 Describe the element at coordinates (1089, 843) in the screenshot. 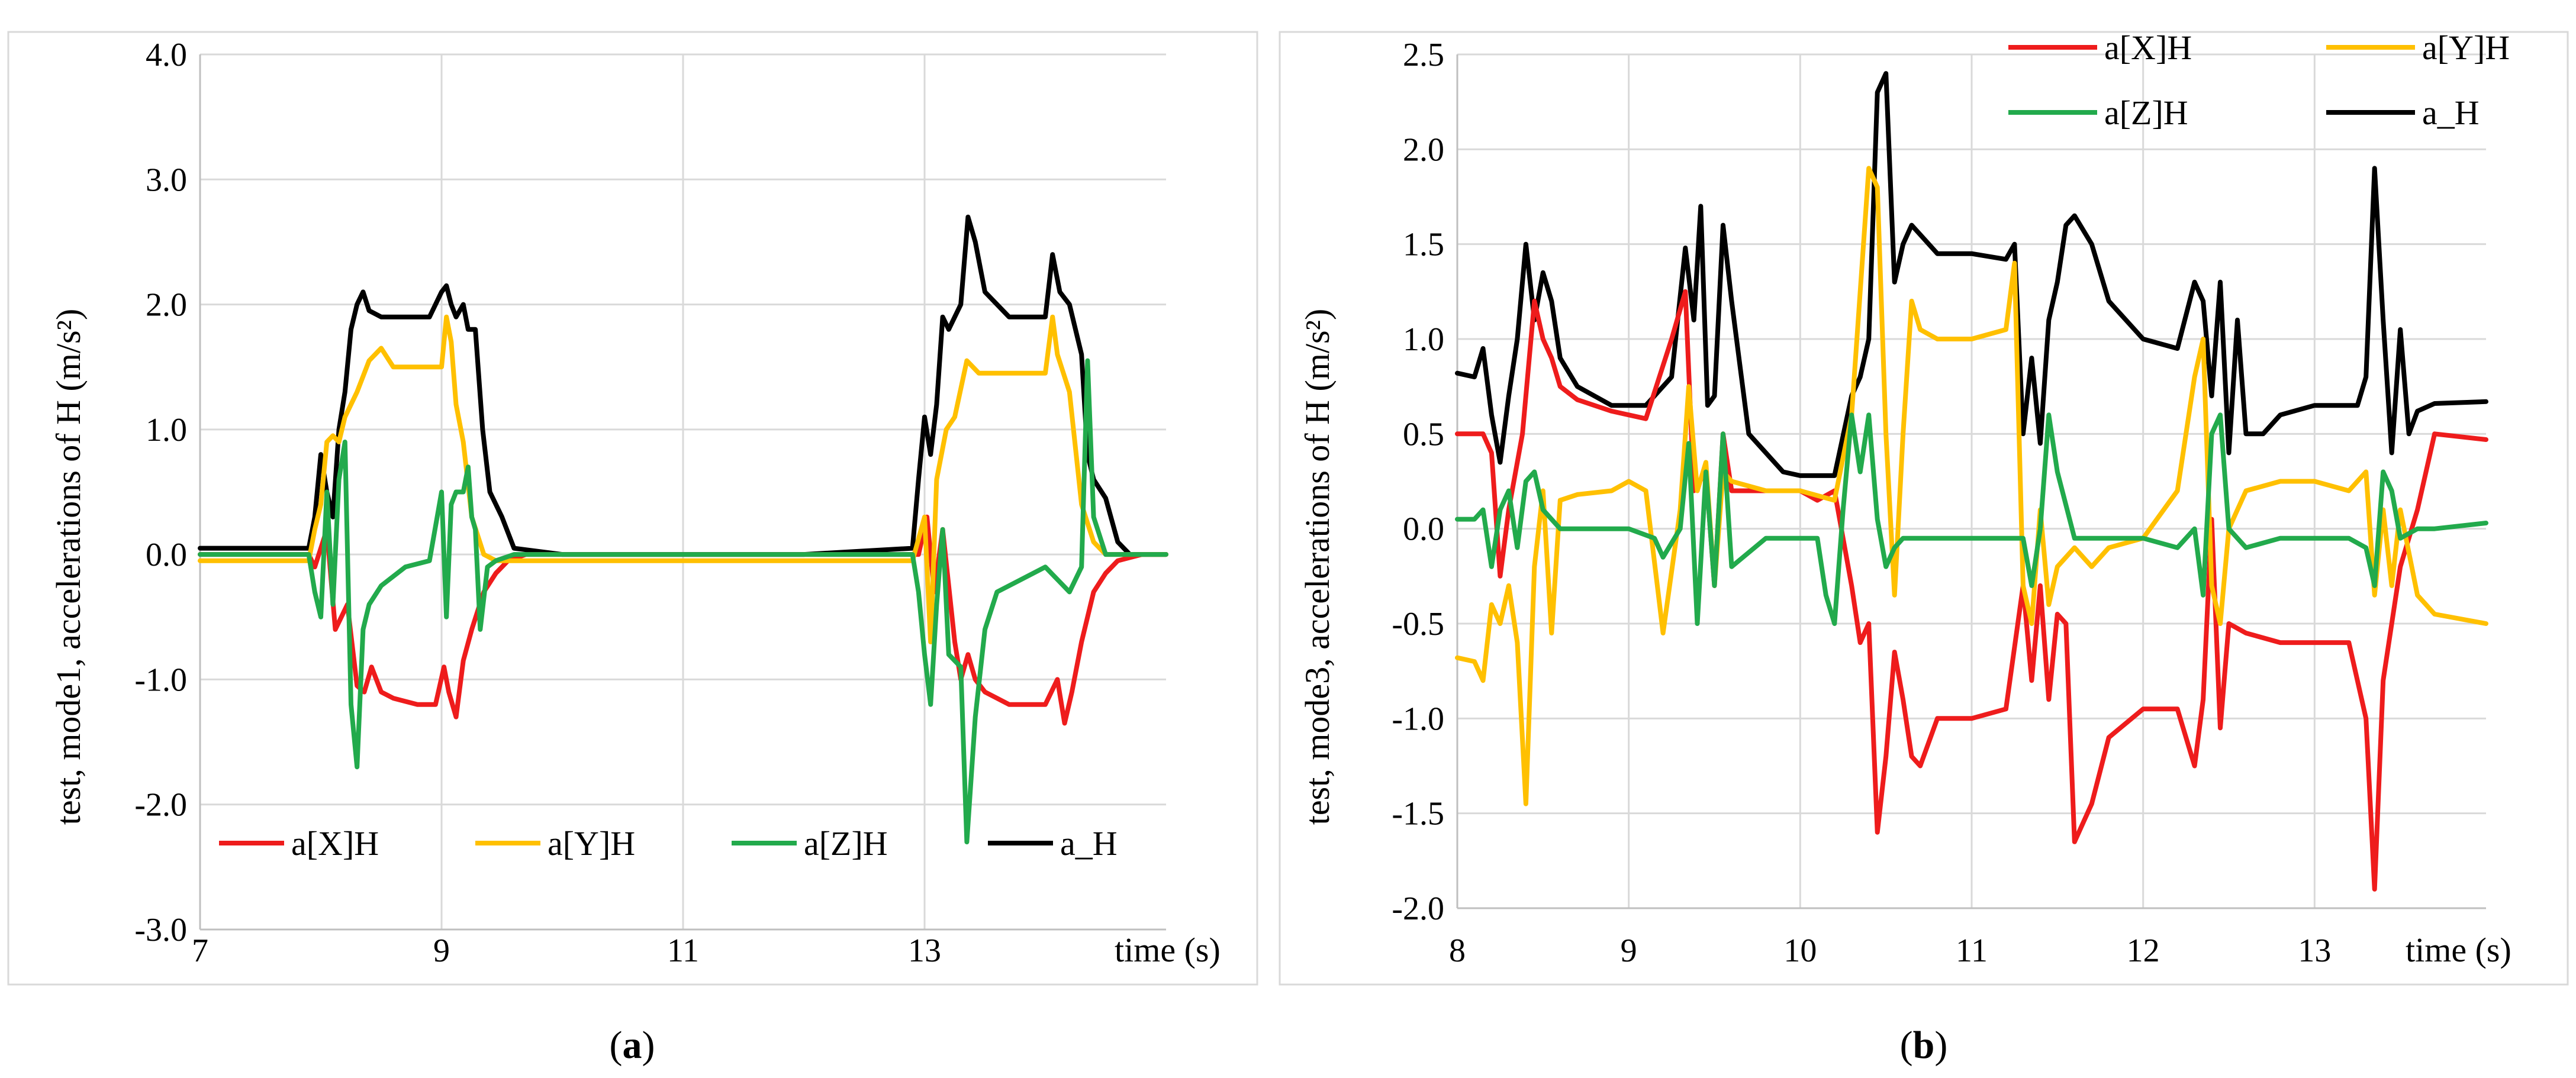

I see `chart-a-legend-label: a_H` at that location.